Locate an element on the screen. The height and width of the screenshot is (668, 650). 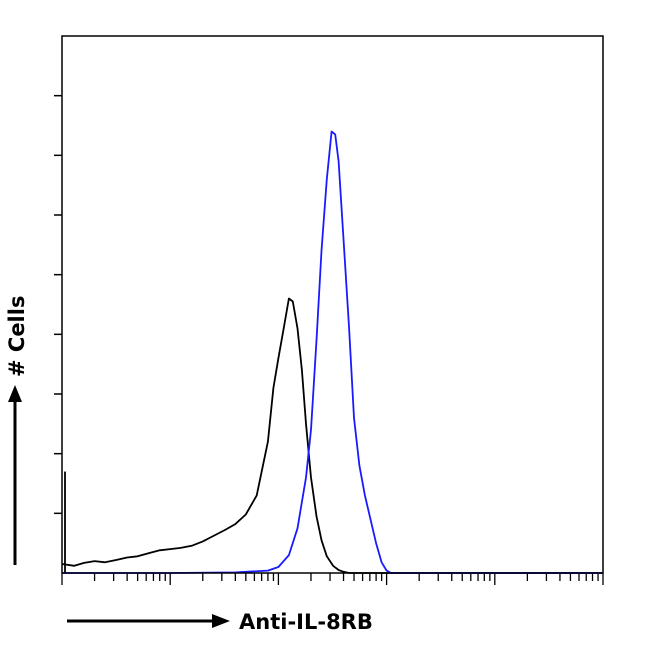
x-axis-title: Anti-IL-8RB is located at coordinates (306, 622).